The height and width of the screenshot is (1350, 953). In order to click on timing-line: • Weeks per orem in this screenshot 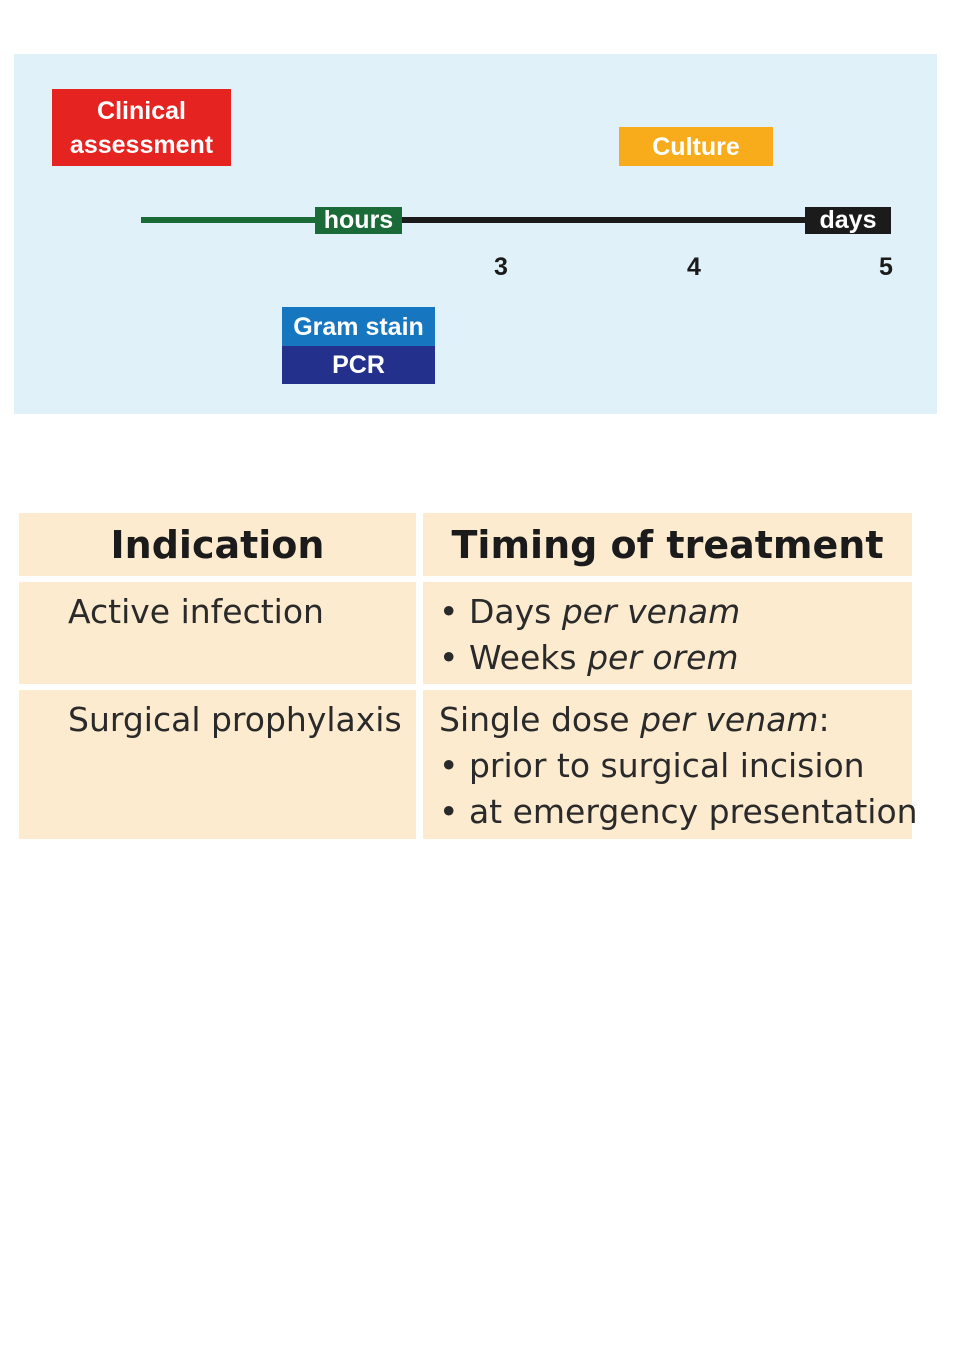, I will do `click(589, 658)`.